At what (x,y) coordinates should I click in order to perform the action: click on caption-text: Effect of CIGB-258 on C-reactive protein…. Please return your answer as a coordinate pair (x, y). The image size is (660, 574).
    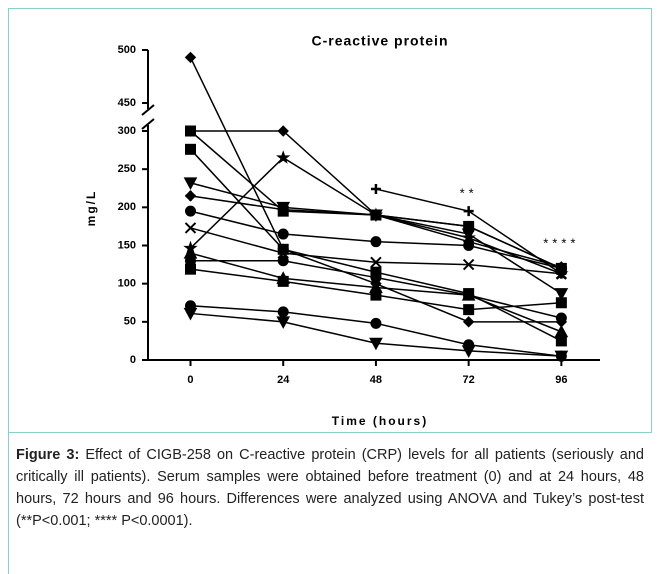
    Looking at the image, I should click on (330, 488).